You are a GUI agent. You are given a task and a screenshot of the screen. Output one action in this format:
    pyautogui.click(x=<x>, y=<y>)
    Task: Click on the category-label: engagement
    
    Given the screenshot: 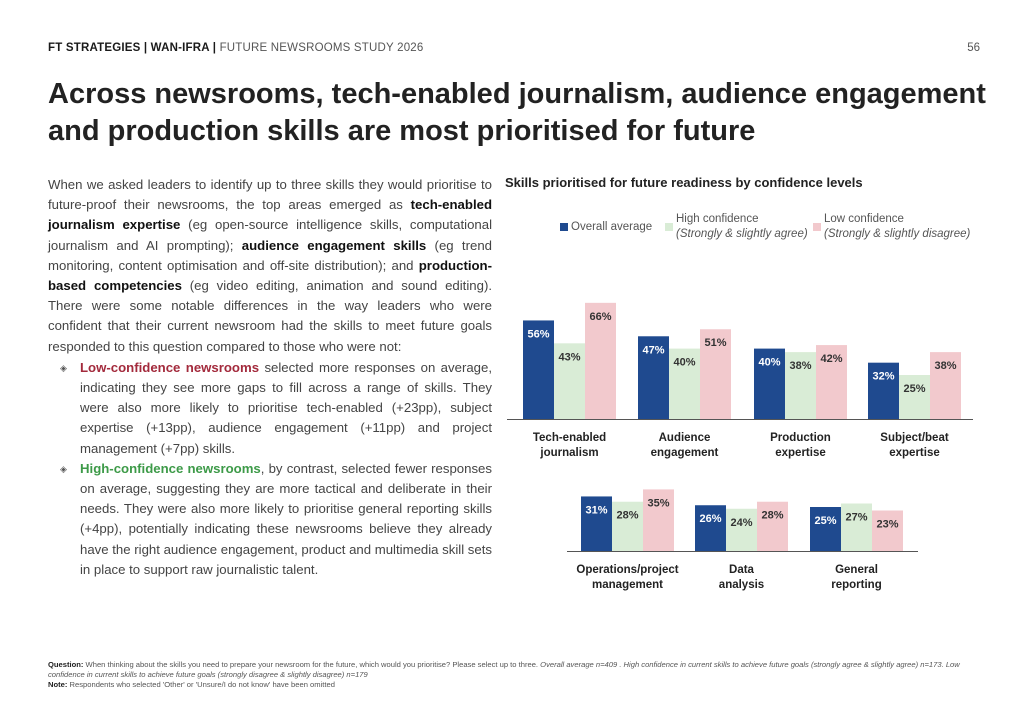 What is the action you would take?
    pyautogui.click(x=685, y=453)
    